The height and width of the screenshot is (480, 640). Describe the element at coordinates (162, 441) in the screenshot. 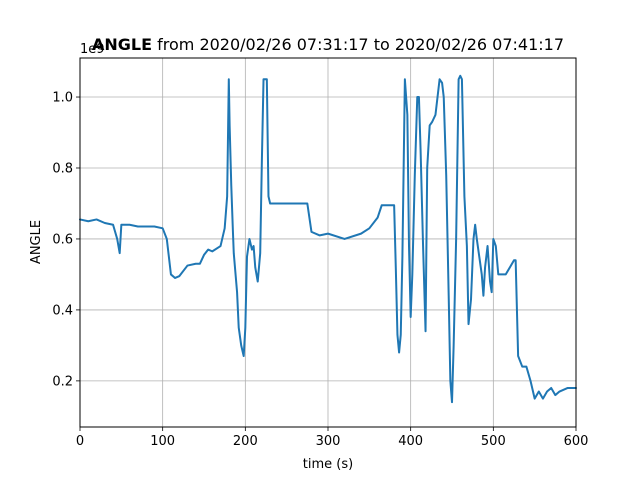

I see `x-tick-label: 100` at that location.